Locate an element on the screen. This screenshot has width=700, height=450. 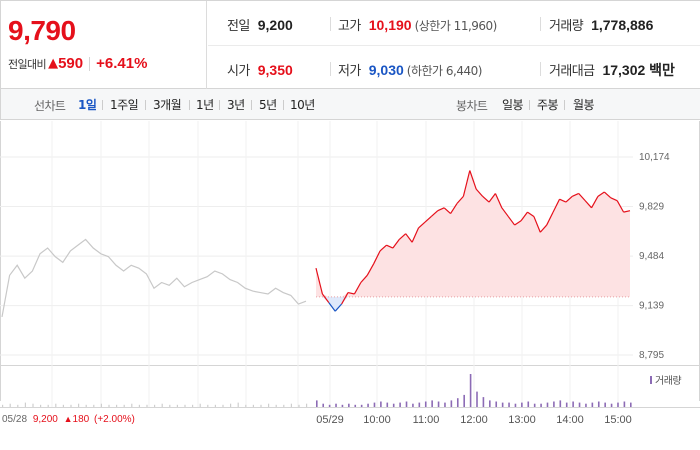
stat-label: 저가 is located at coordinates (349, 71).